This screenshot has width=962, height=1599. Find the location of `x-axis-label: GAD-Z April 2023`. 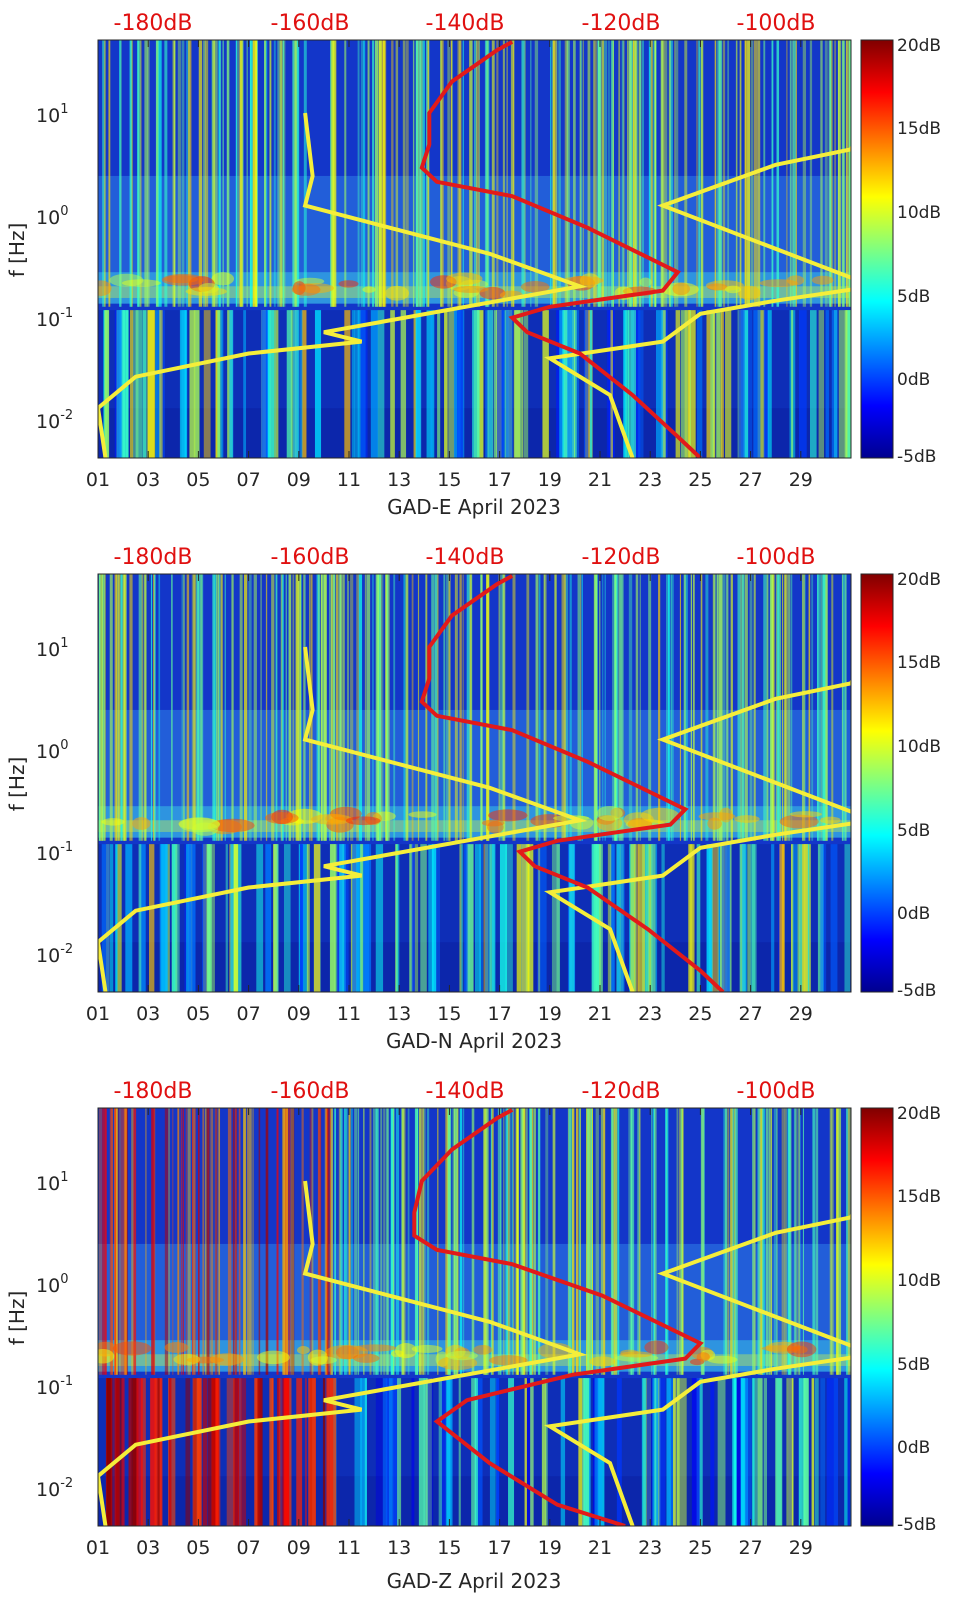

x-axis-label: GAD-Z April 2023 is located at coordinates (474, 1581).